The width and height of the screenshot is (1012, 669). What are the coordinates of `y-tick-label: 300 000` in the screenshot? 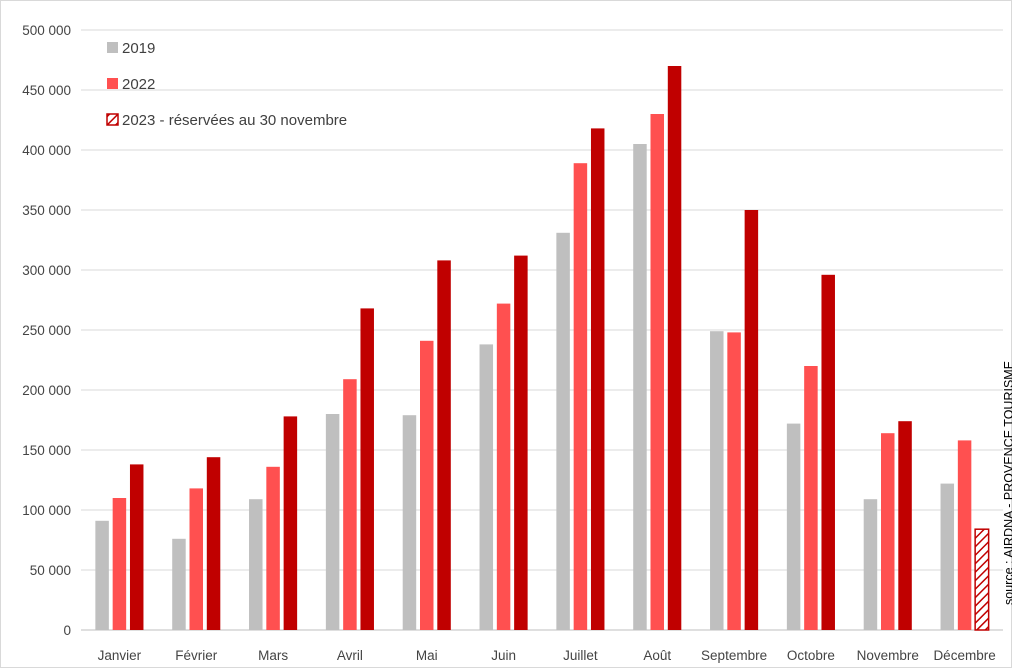 It's located at (46, 270).